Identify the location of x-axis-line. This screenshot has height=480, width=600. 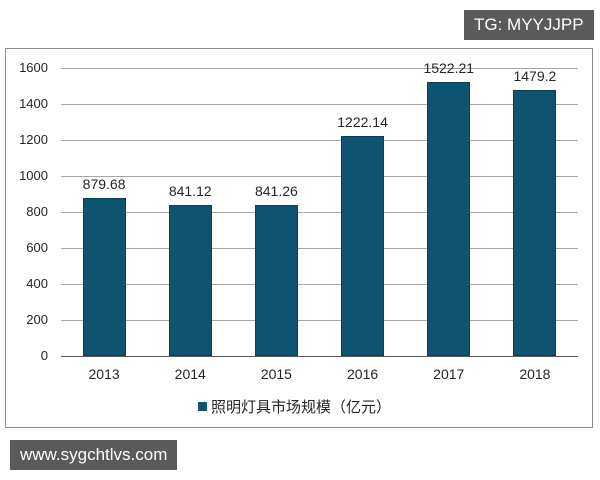
(319, 356).